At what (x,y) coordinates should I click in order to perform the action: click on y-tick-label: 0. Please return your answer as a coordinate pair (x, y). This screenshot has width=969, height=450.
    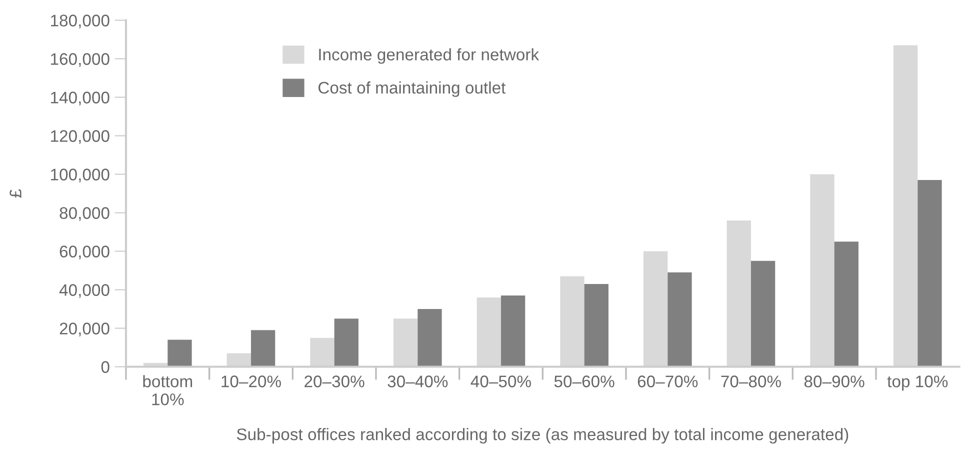
    Looking at the image, I should click on (105, 367).